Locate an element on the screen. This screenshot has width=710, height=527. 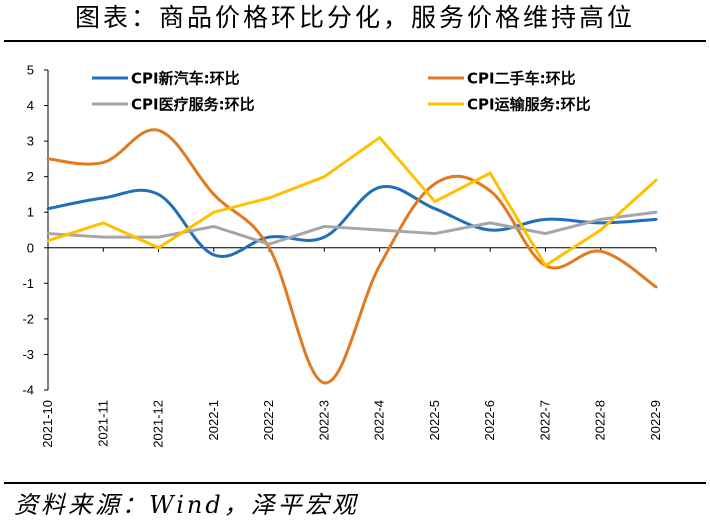
title-divider is located at coordinates (355, 41).